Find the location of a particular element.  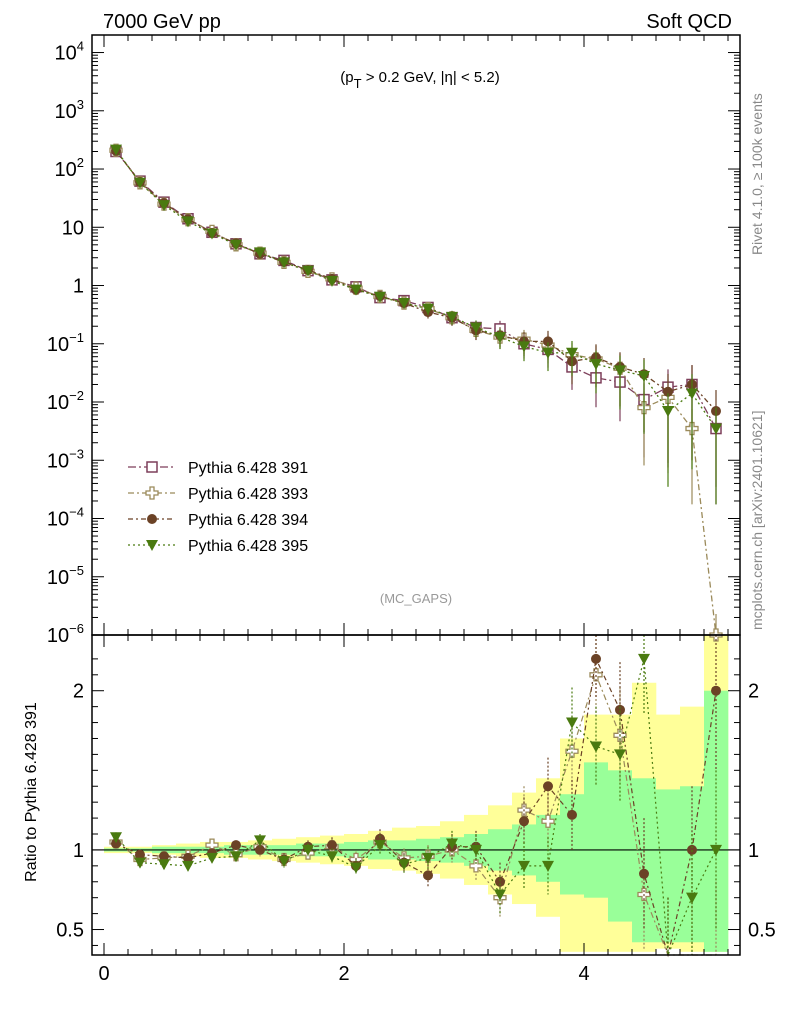

y-tick-label: 10⁻⁴ is located at coordinates (65, 518).